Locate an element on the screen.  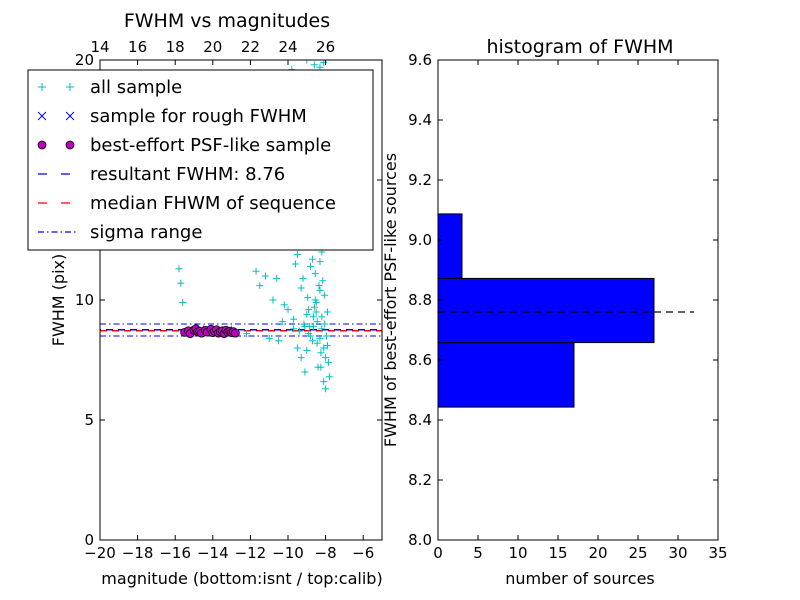
right-y-tick-label: 8.8 is located at coordinates (420, 300).